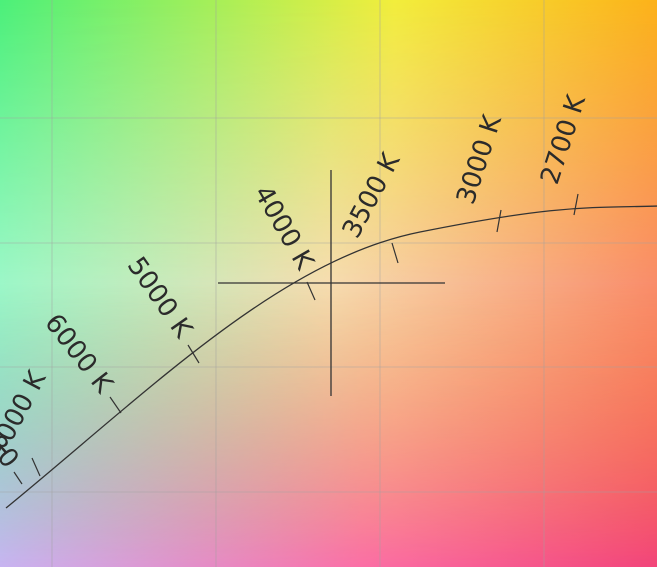 This screenshot has height=567, width=657. Describe the element at coordinates (331, 283) in the screenshot. I see `crosshair-marker` at that location.